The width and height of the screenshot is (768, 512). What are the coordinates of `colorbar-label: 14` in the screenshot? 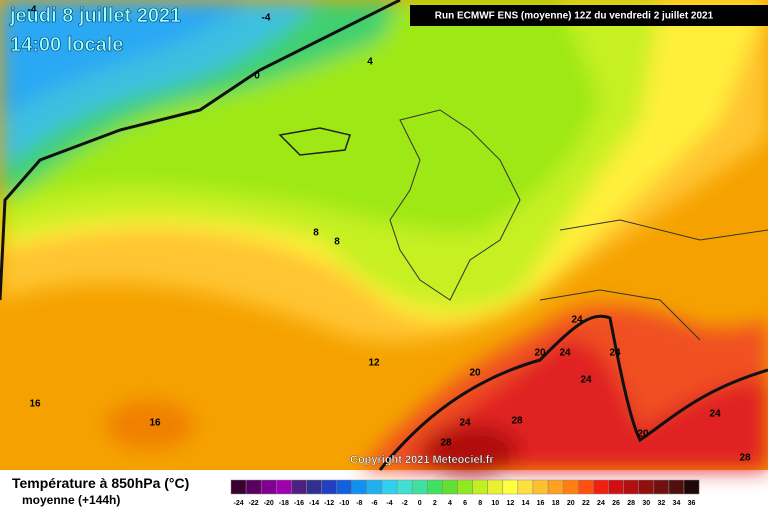 It's located at (526, 503).